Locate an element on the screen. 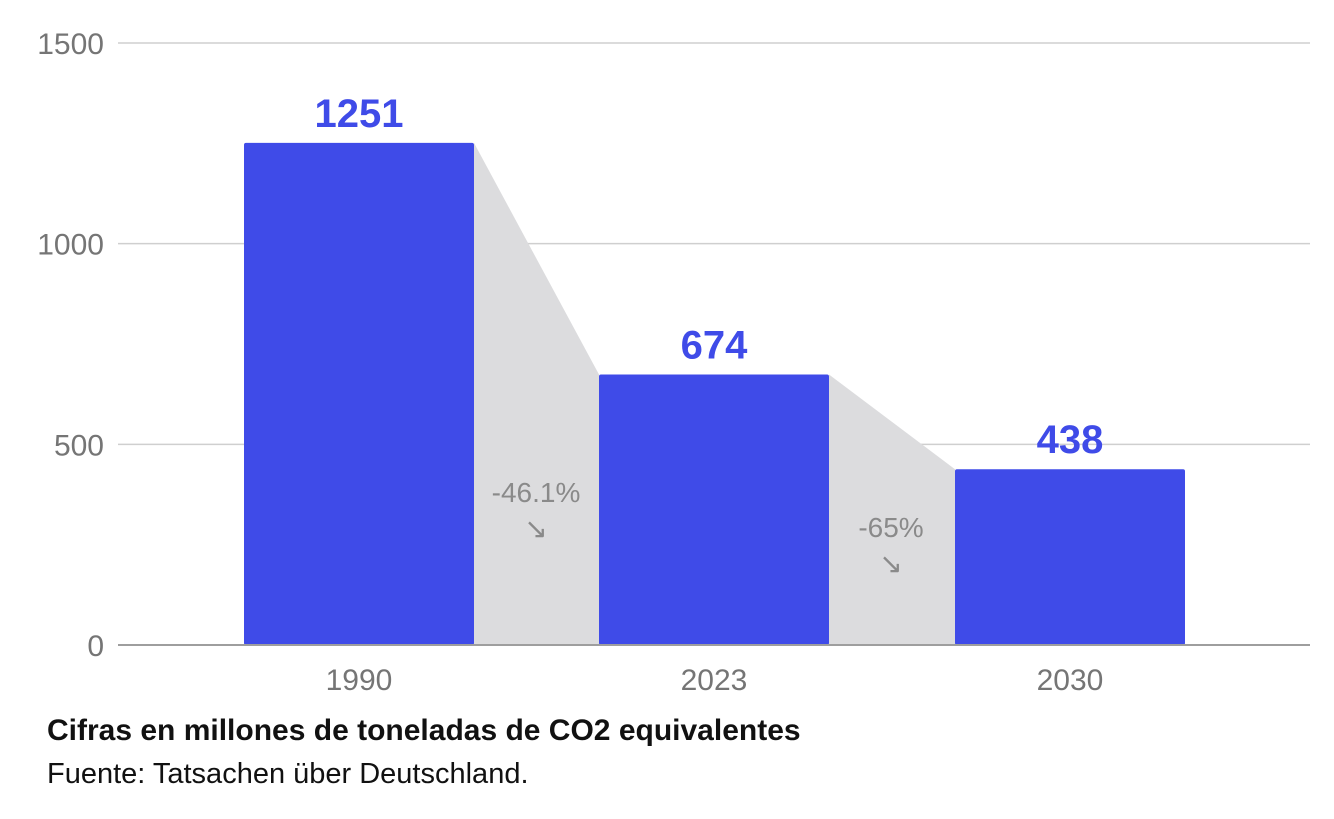  data-label-2030: 438 is located at coordinates (1070, 440).